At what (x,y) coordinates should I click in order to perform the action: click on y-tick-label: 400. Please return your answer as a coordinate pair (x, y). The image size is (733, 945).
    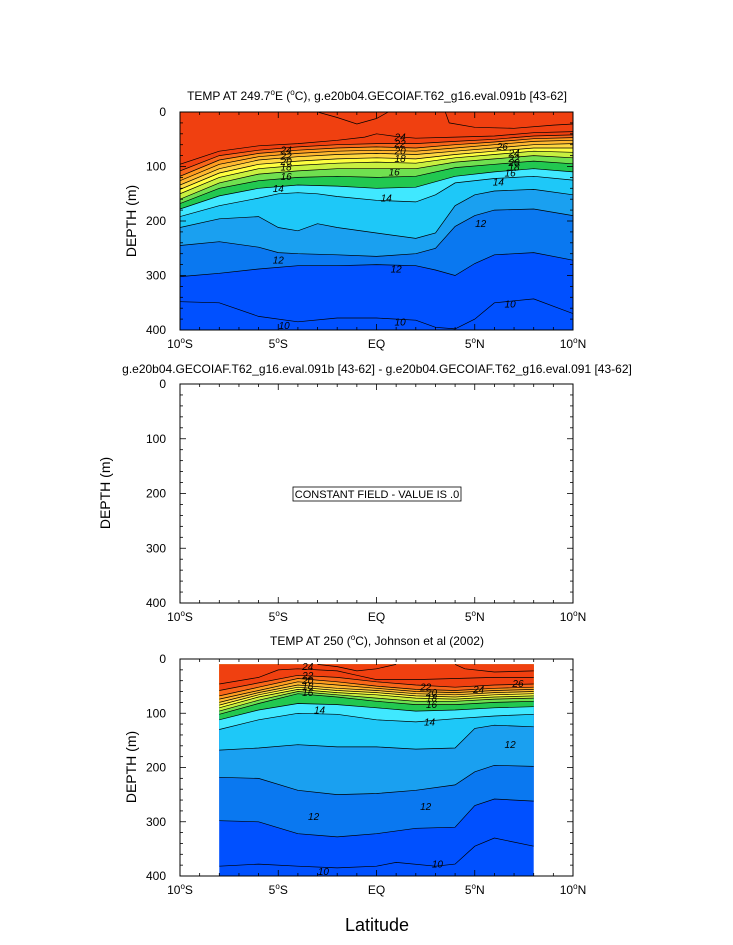
    Looking at the image, I should click on (156, 330).